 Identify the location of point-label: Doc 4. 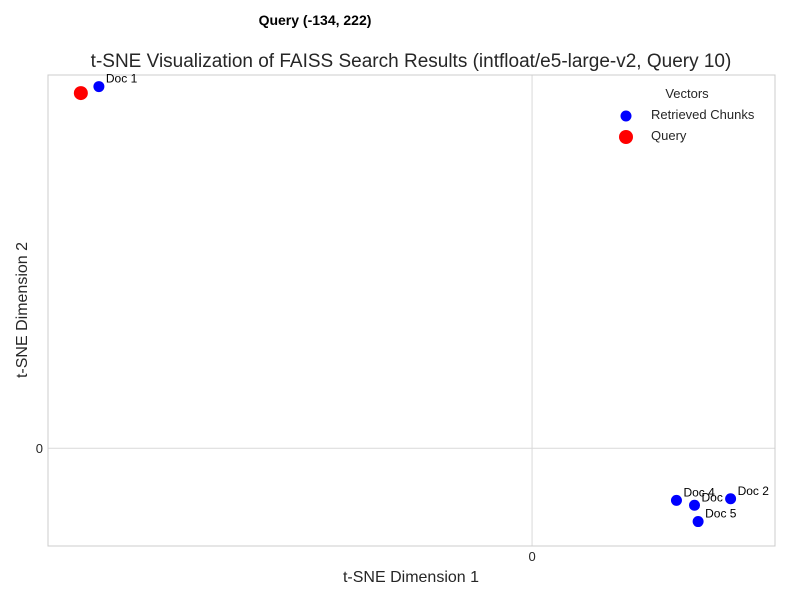
(699, 492).